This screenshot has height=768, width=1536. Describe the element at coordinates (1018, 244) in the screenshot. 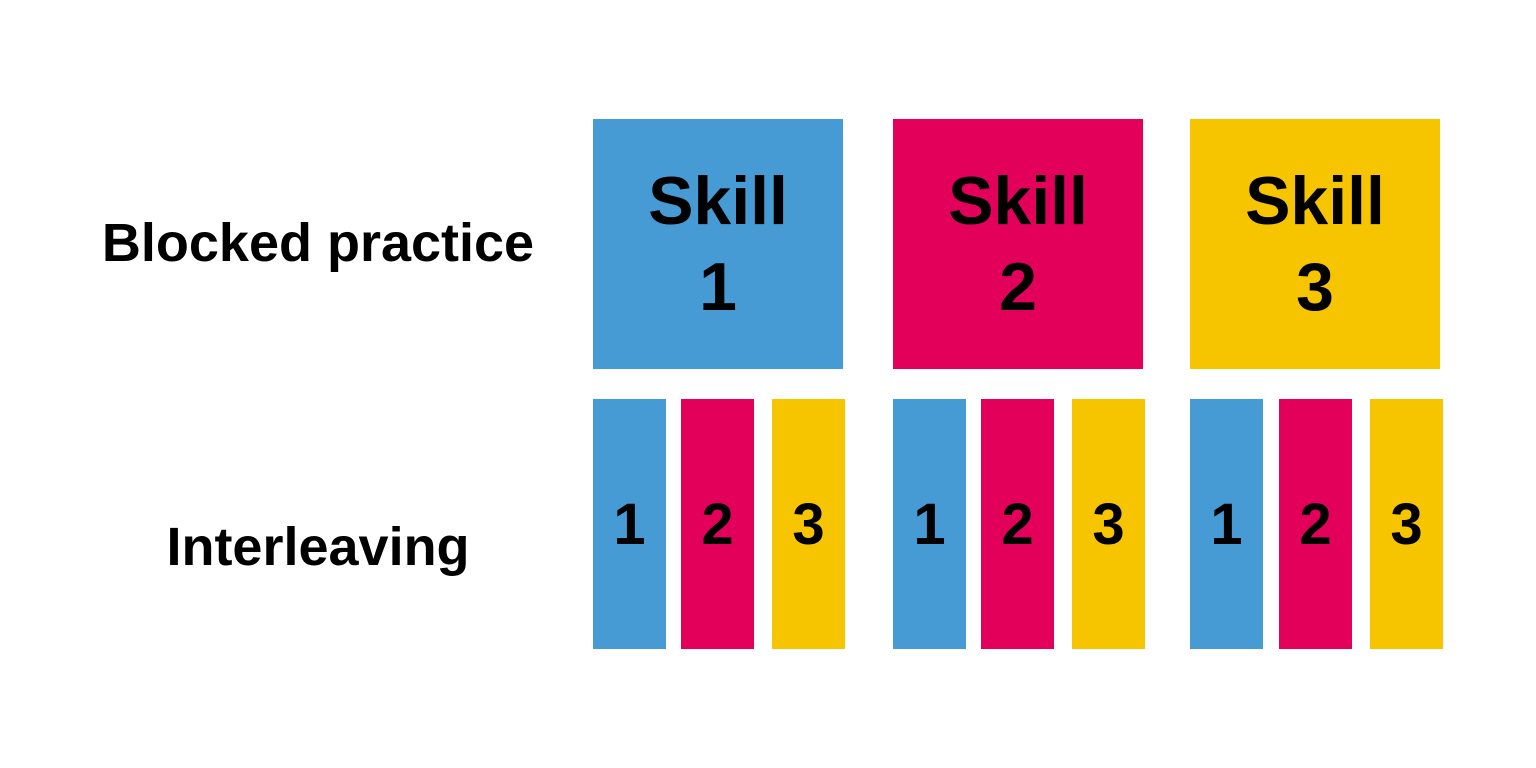

I see `skill-block-2: Skill 2` at that location.